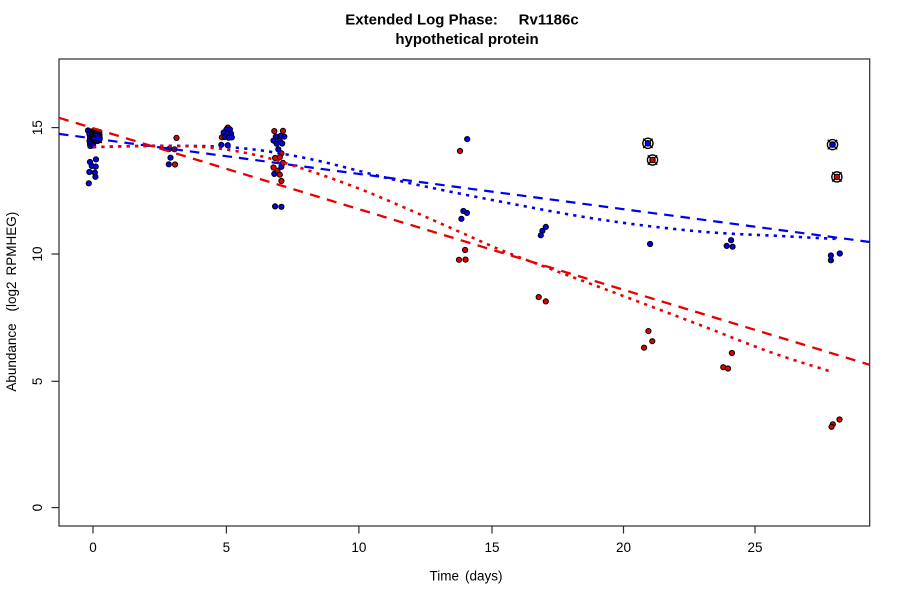  What do you see at coordinates (11, 302) in the screenshot?
I see `svg-text: Abundance (log2 RPMHEG)` at bounding box center [11, 302].